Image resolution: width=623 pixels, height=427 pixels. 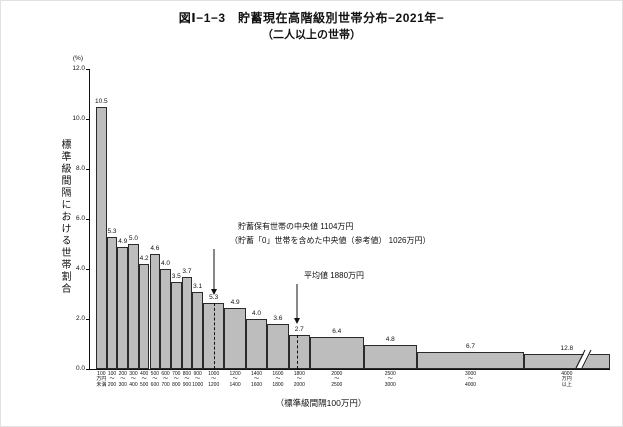 What do you see at coordinates (470, 347) in the screenshot?
I see `bar-value-label: 6.7` at bounding box center [470, 347].